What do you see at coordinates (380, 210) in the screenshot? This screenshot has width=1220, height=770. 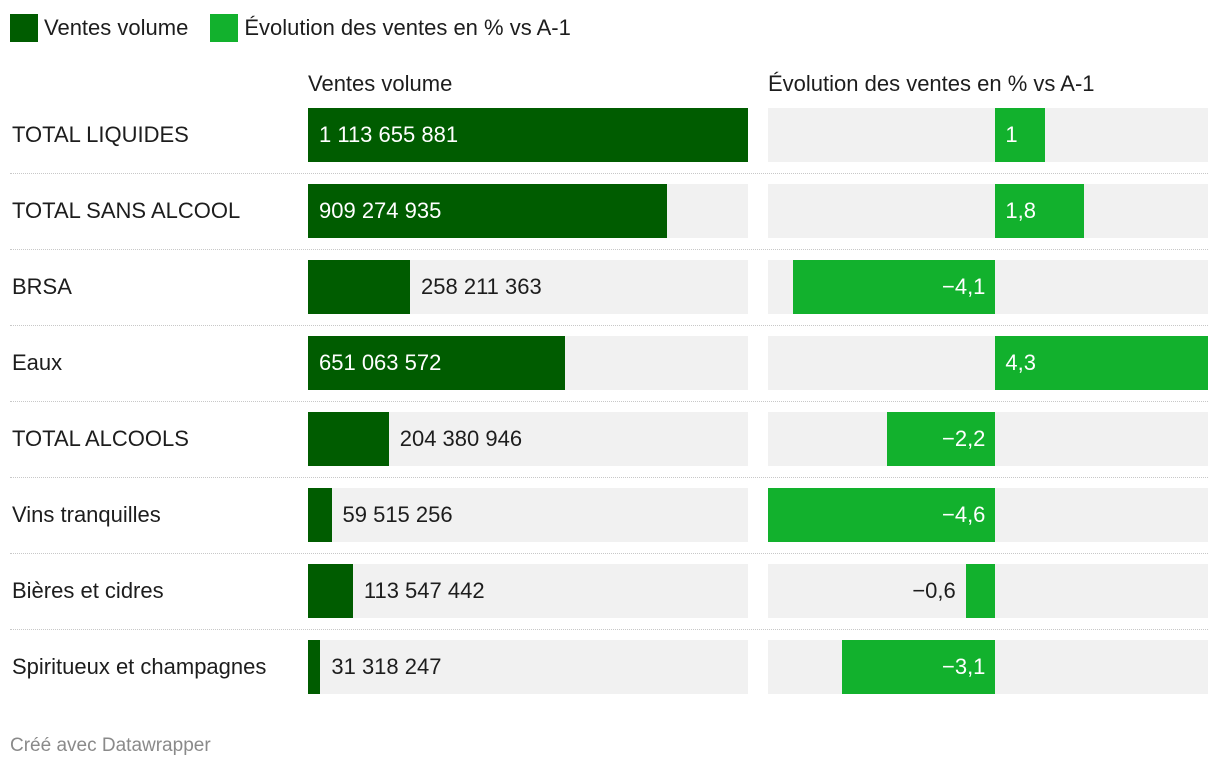 I see `volume-value-label: 909 274 935` at bounding box center [380, 210].